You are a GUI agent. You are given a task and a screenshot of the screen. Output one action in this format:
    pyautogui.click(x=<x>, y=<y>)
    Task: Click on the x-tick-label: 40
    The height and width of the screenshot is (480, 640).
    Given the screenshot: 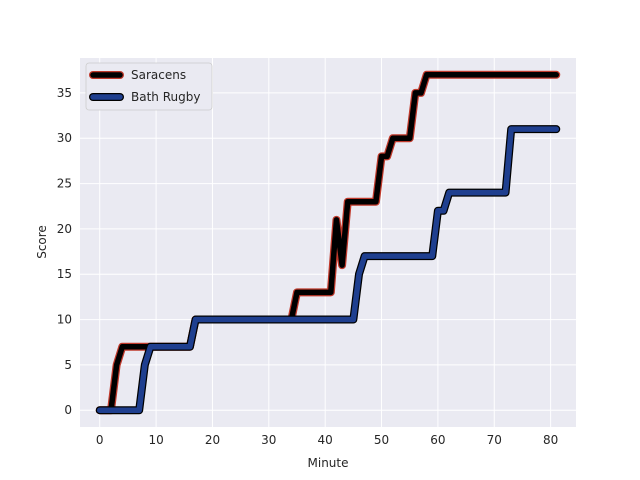 What is the action you would take?
    pyautogui.click(x=325, y=440)
    